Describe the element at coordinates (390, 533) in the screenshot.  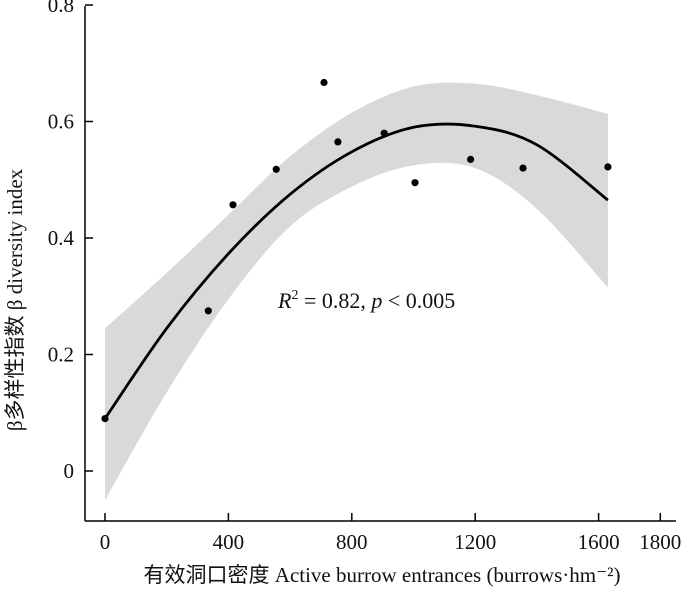
I see `x-axis-ticks: 0 400 800 1200 1600 1800` at that location.